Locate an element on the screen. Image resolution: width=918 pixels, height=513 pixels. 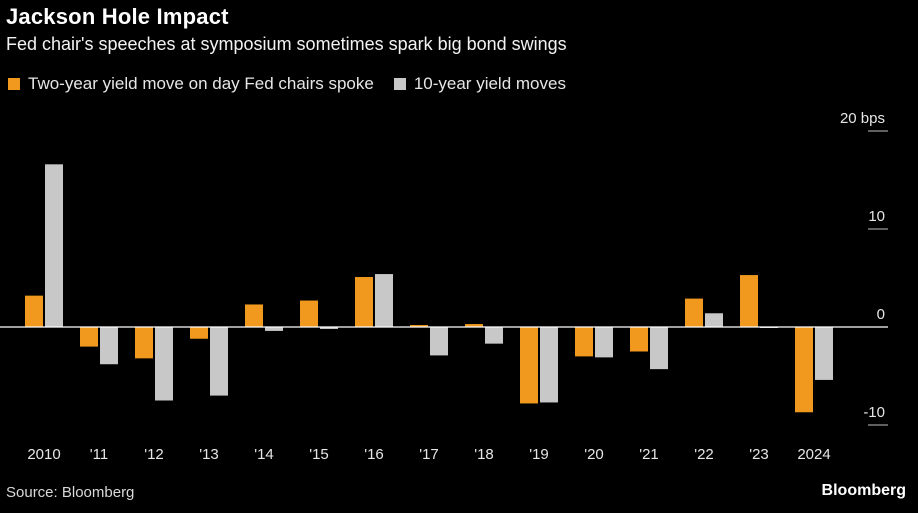
x-tick-label-9: '19 is located at coordinates (539, 454).